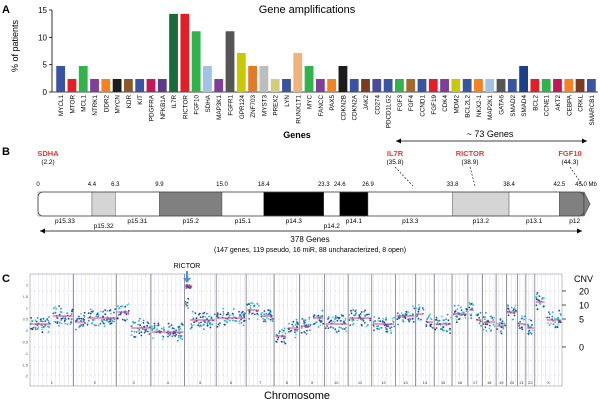 The width and height of the screenshot is (600, 404). I want to click on ideogram-band-label: p15.33, so click(65, 221).